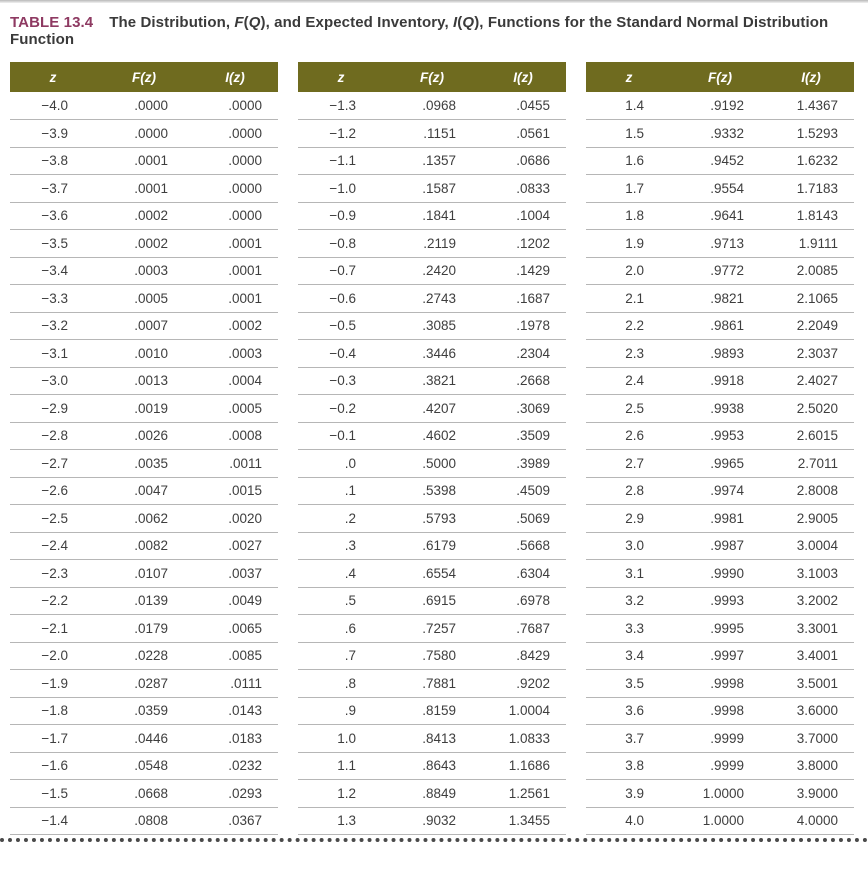 Image resolution: width=868 pixels, height=882 pixels. Describe the element at coordinates (341, 188) in the screenshot. I see `table-cell: −1.0` at that location.